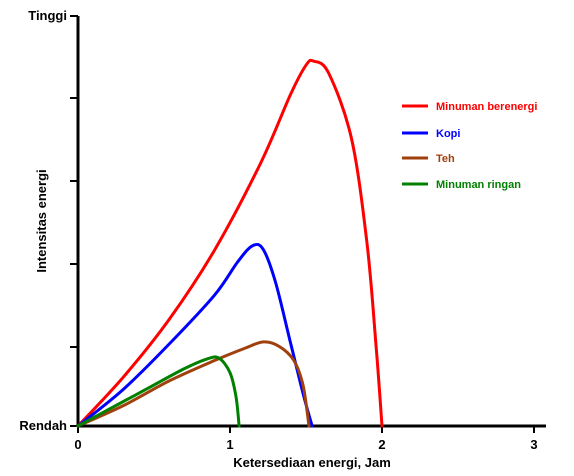 This screenshot has height=476, width=574. What do you see at coordinates (478, 185) in the screenshot?
I see `legend-label-3: Minuman ringan` at bounding box center [478, 185].